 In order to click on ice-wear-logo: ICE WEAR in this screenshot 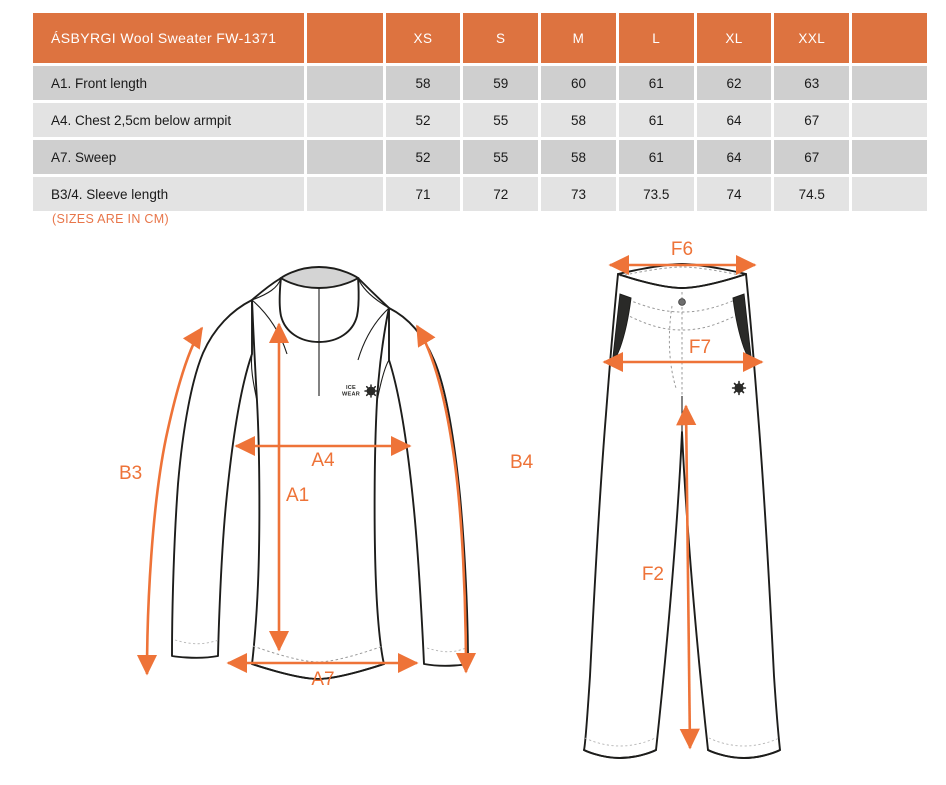, I will do `click(360, 391)`.